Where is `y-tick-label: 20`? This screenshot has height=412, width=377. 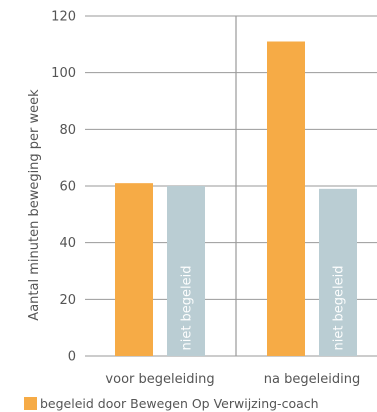 y-tick-label: 20 is located at coordinates (67, 300).